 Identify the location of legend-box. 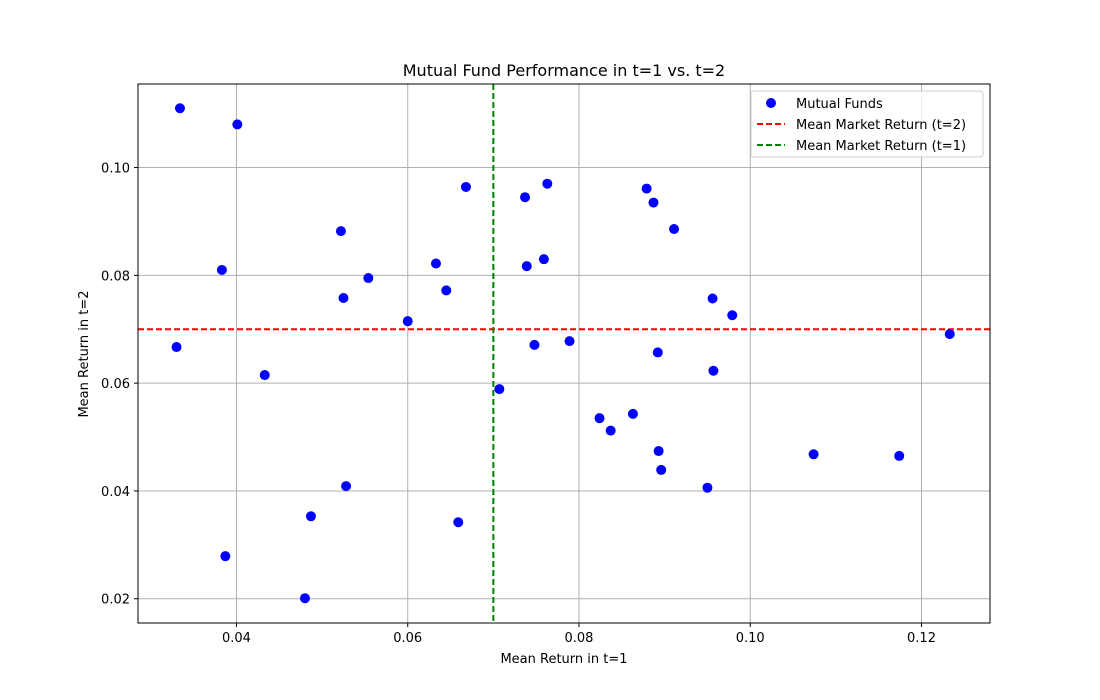
(867, 124).